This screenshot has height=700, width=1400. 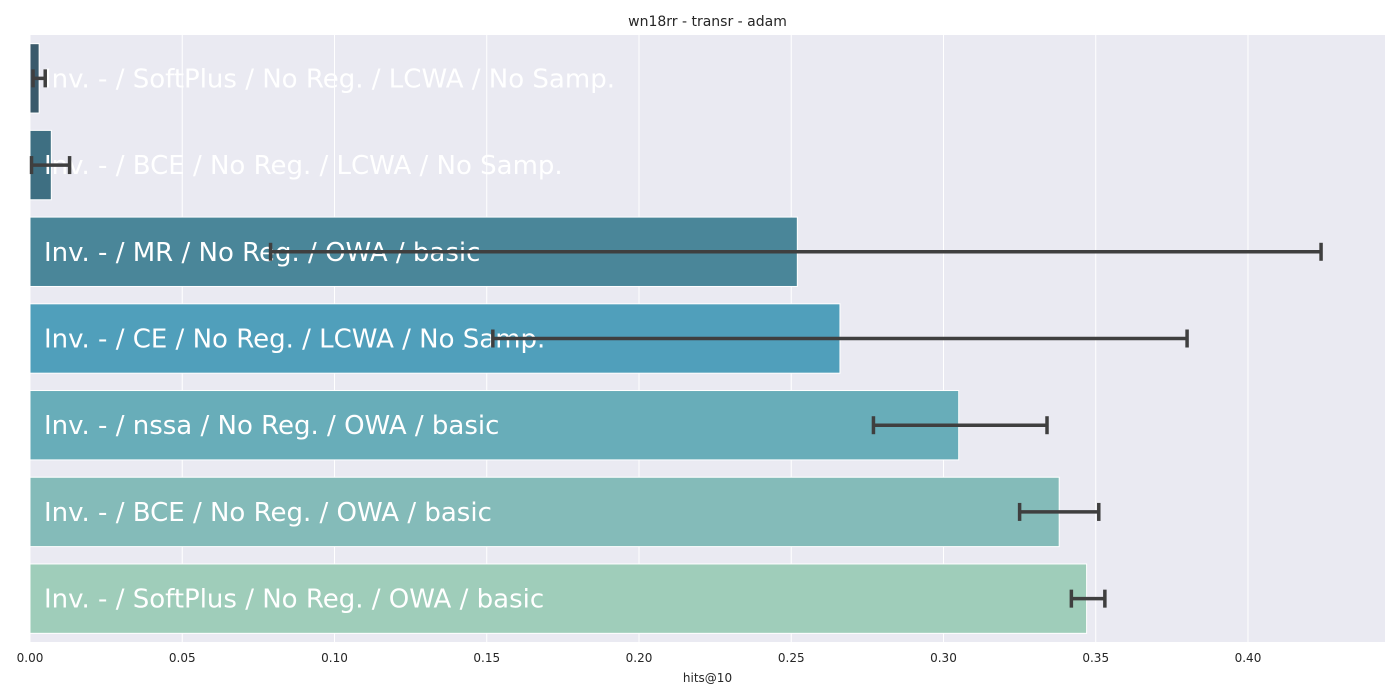 I want to click on x-tick-label: 0.05, so click(x=182, y=658).